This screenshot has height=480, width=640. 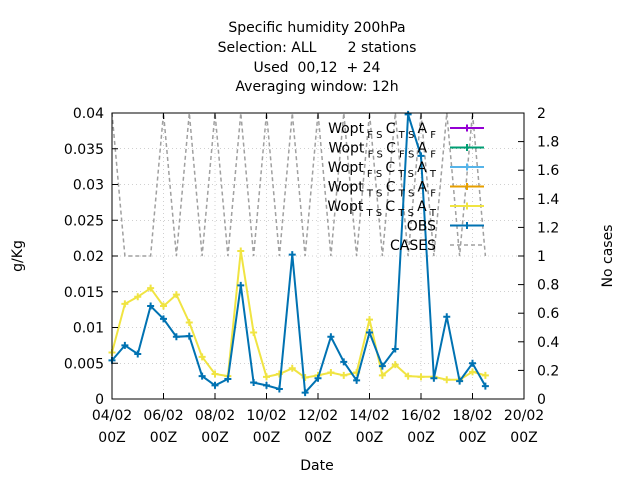 What do you see at coordinates (317, 48) in the screenshot?
I see `title-line-2: Selection: ALL 2 stations` at bounding box center [317, 48].